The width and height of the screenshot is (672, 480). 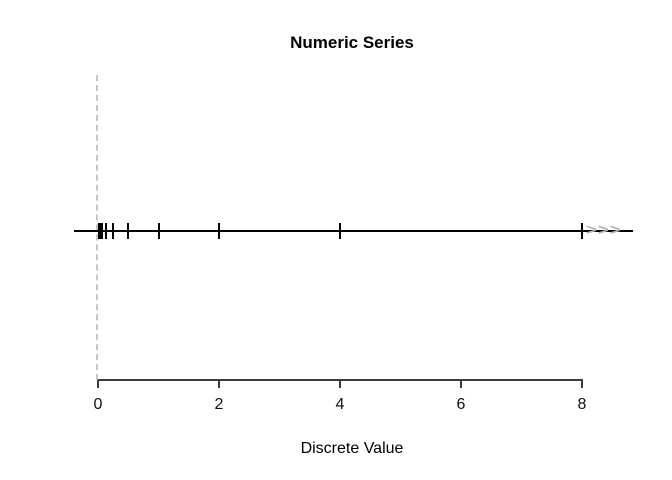 What do you see at coordinates (219, 404) in the screenshot?
I see `x-axis-tick-label: 2` at bounding box center [219, 404].